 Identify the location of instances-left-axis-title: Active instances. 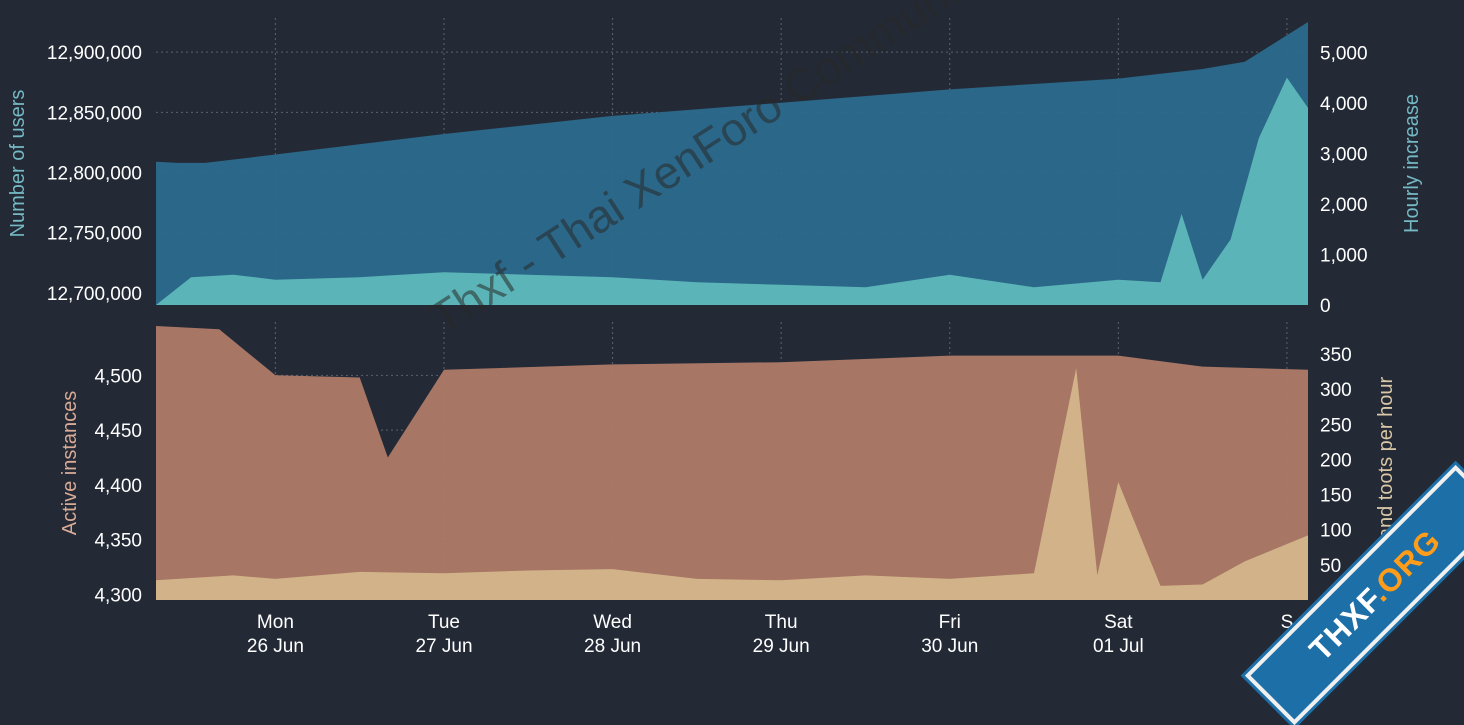
(70, 463).